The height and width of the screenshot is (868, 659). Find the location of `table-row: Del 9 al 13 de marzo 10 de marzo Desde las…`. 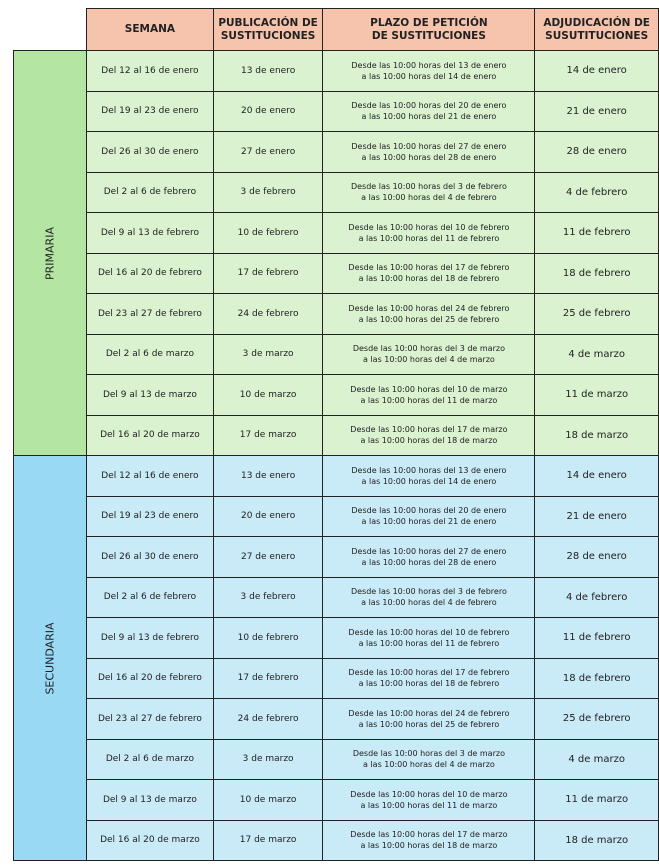

table-row: Del 9 al 13 de marzo 10 de marzo Desde las… is located at coordinates (336, 800).